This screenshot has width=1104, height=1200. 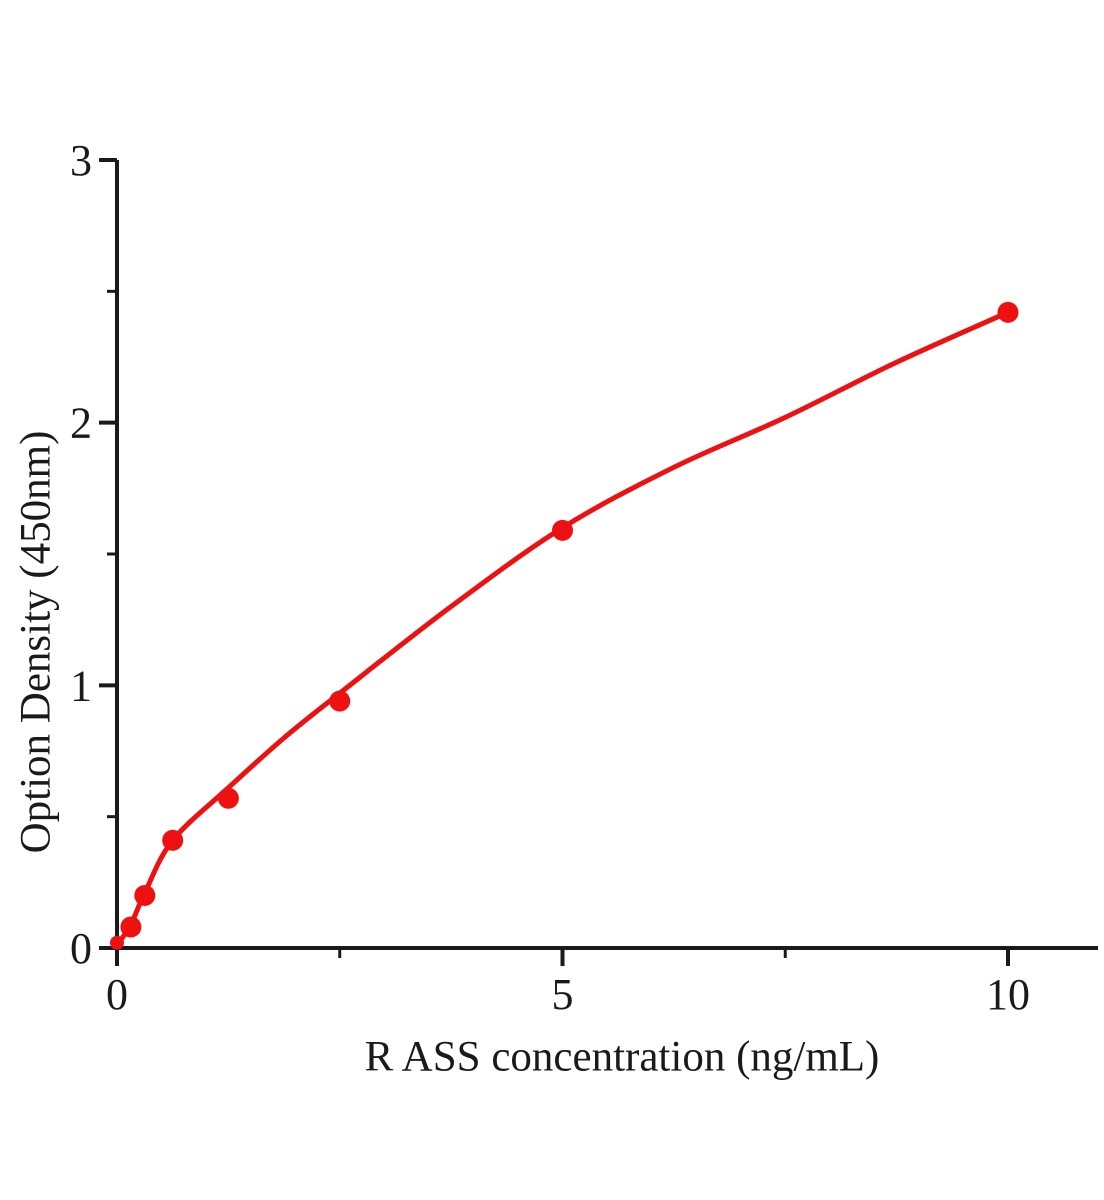 What do you see at coordinates (36, 642) in the screenshot?
I see `y-axis-title: Option Density (450nm)` at bounding box center [36, 642].